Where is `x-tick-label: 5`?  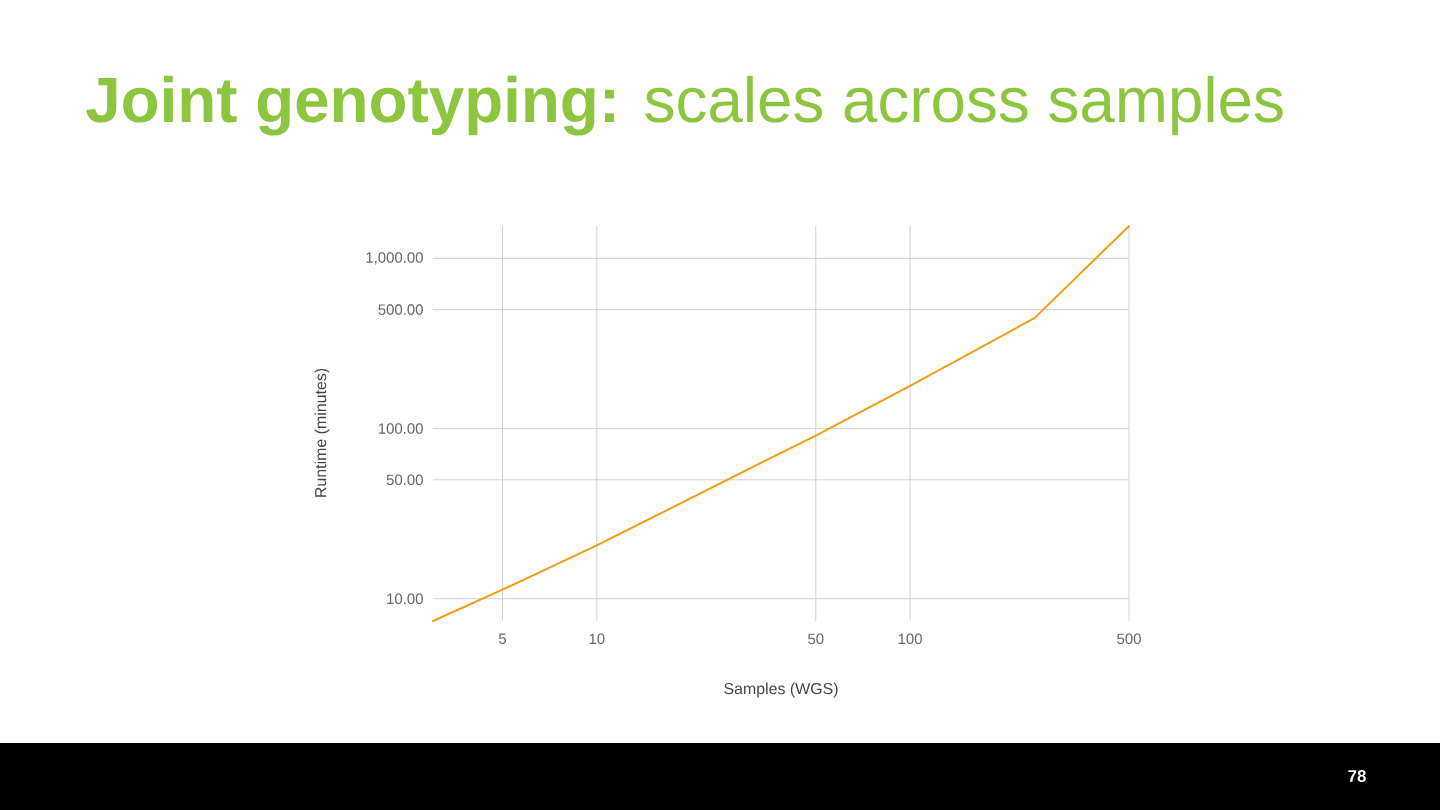
x-tick-label: 5 is located at coordinates (502, 638).